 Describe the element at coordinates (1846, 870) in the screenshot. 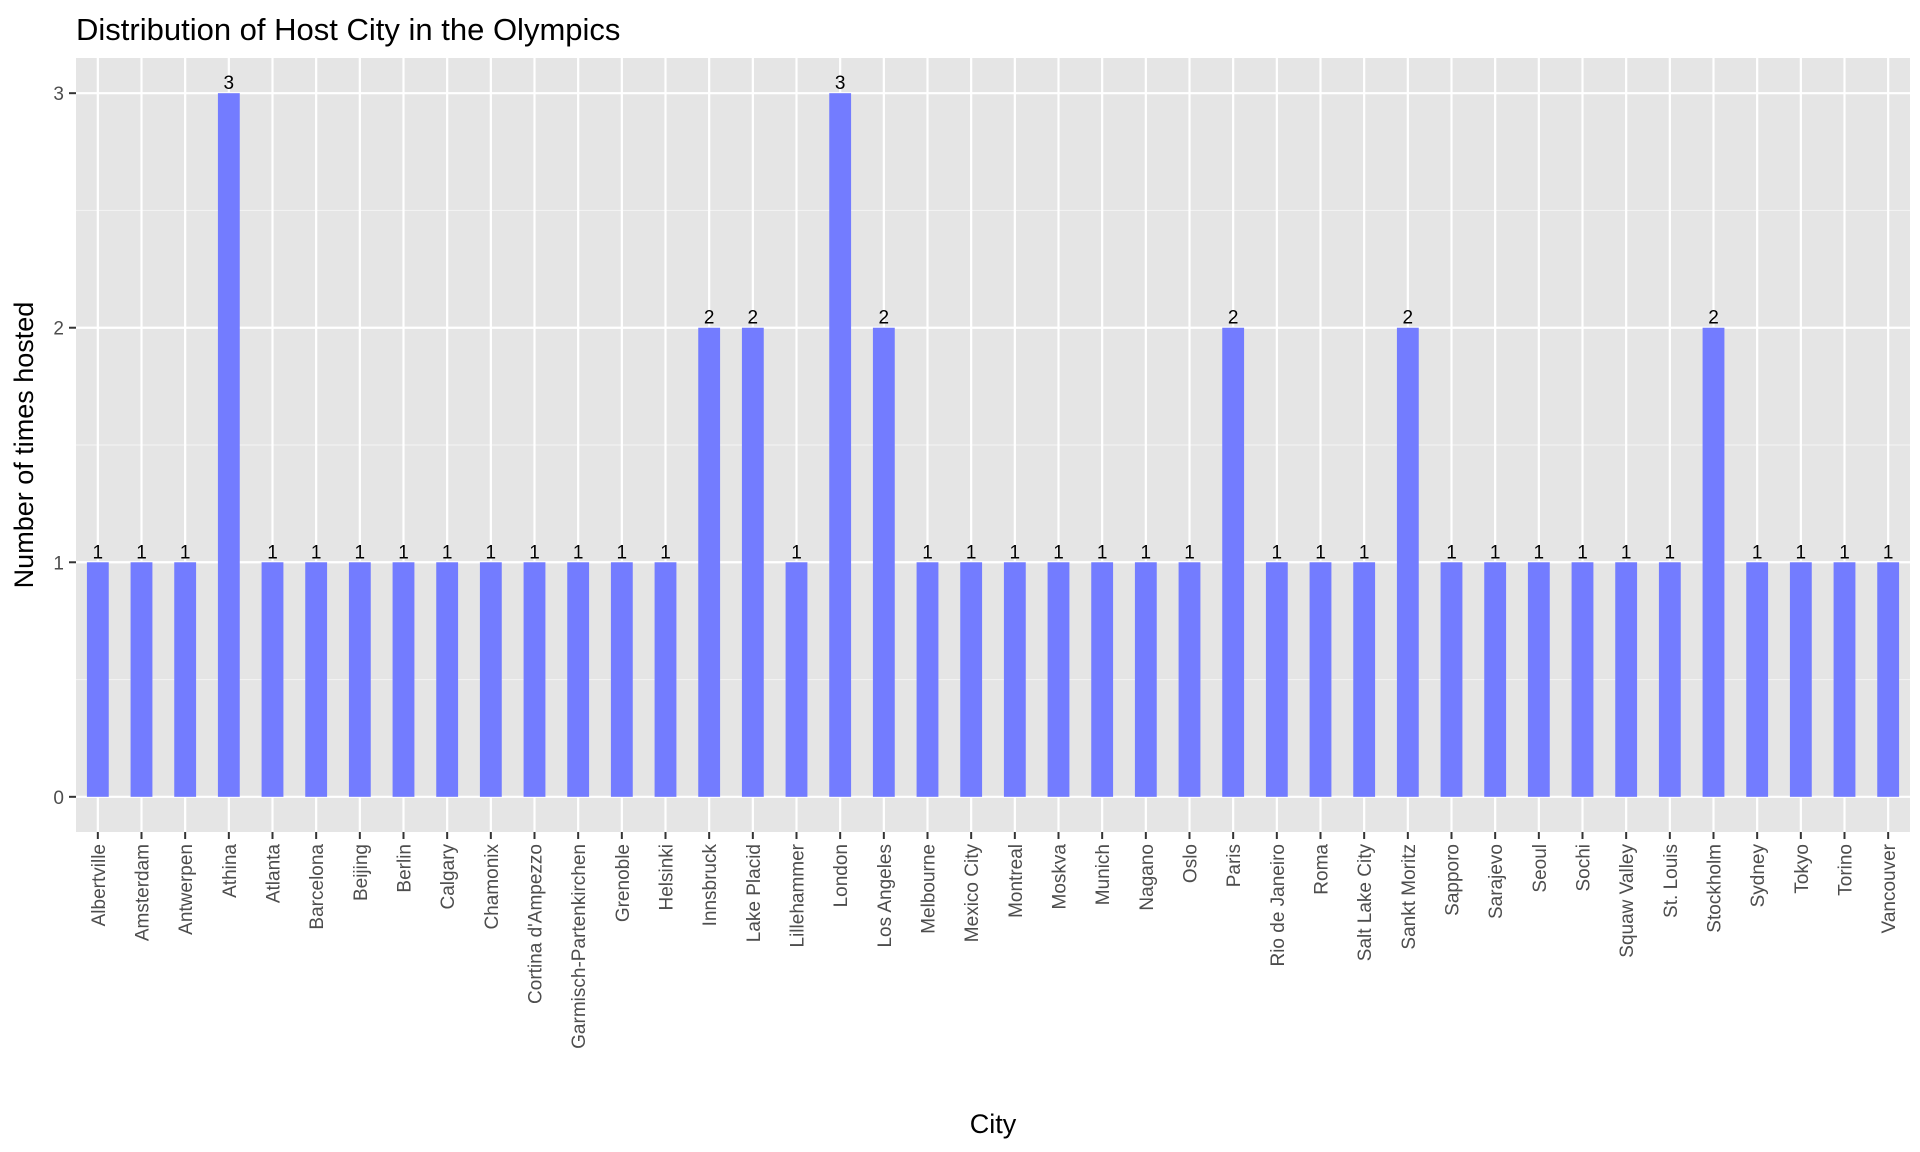

I see `x-tick-label: Torino` at that location.